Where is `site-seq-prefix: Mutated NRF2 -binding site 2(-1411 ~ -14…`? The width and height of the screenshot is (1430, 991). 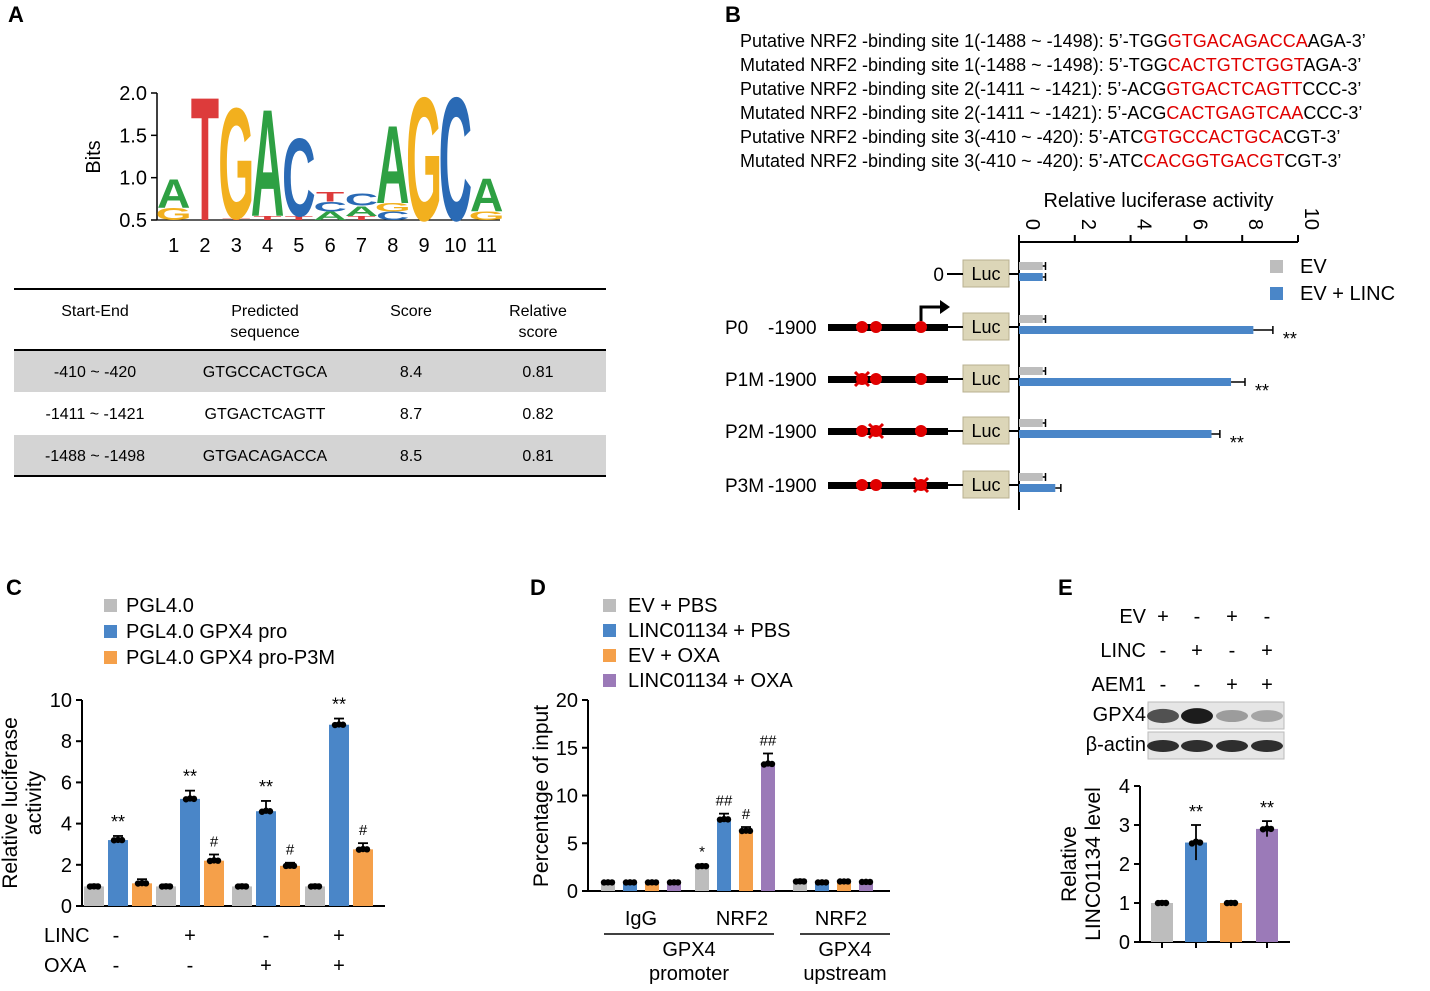 site-seq-prefix: Mutated NRF2 -binding site 2(-1411 ~ -14… is located at coordinates (953, 113).